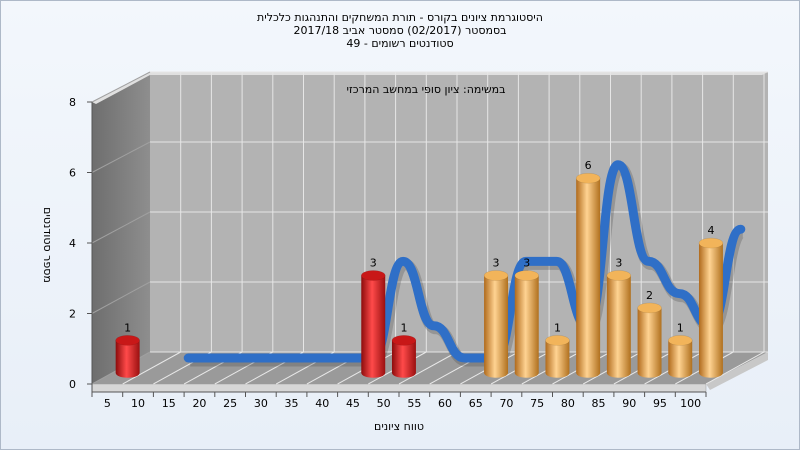 The width and height of the screenshot is (800, 450). I want to click on x-tick-label: 20, so click(199, 403).